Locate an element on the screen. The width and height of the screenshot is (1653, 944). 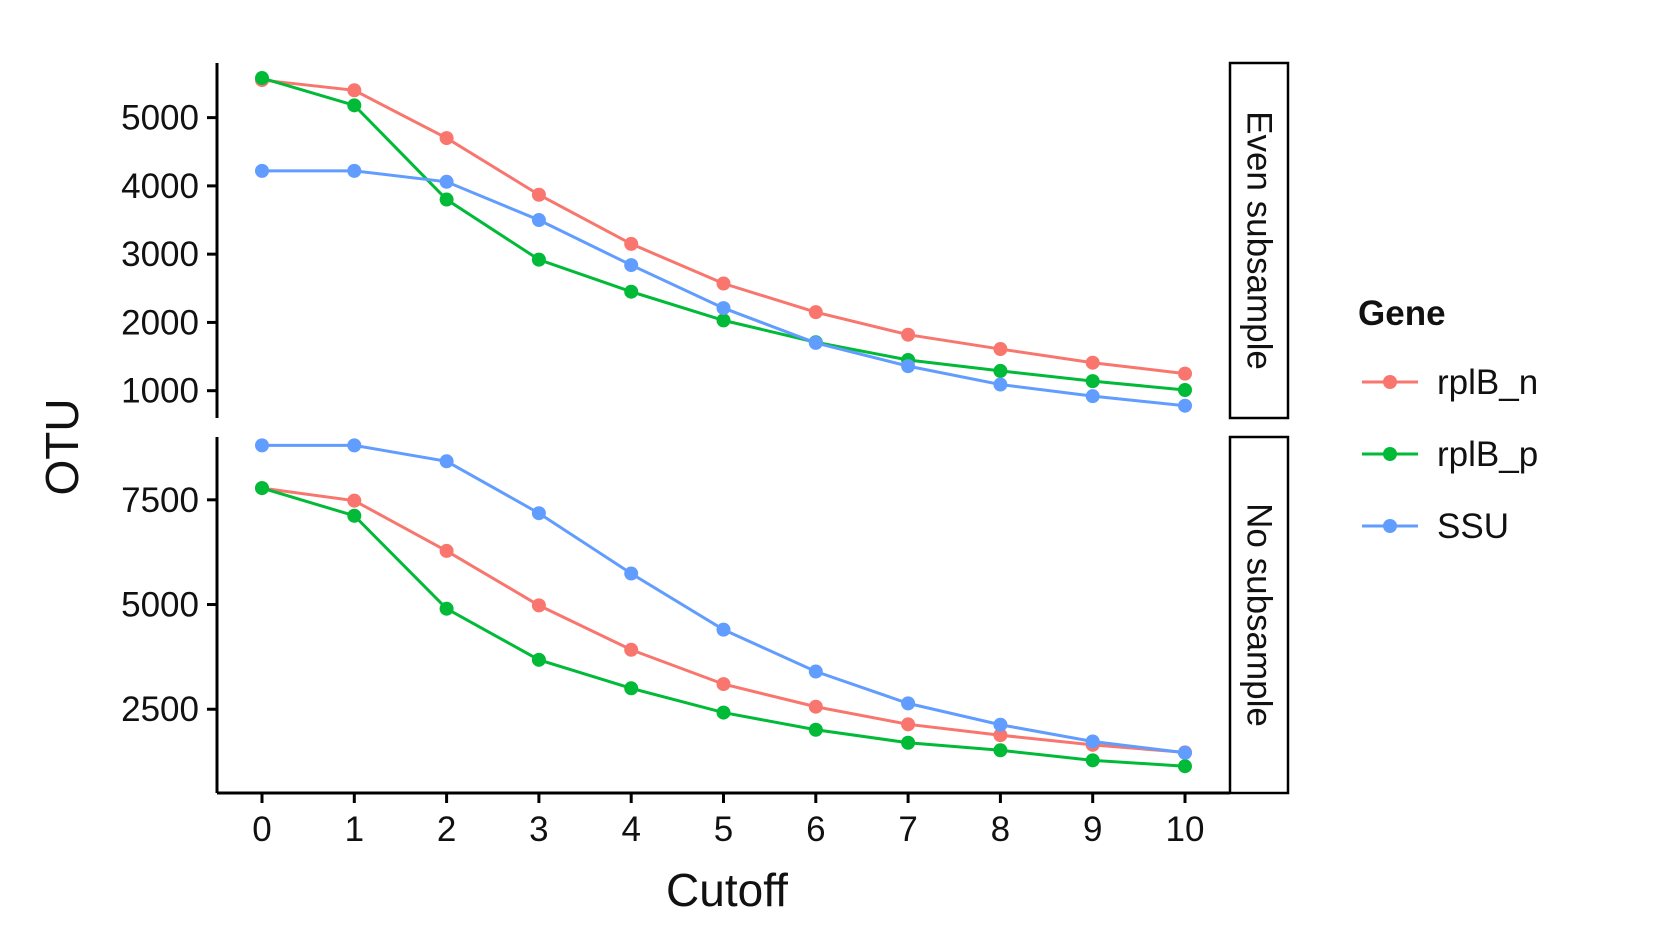
x-axis: 0 1 2 3 4 5 6 7 8 9 10 is located at coordinates (723, 820).